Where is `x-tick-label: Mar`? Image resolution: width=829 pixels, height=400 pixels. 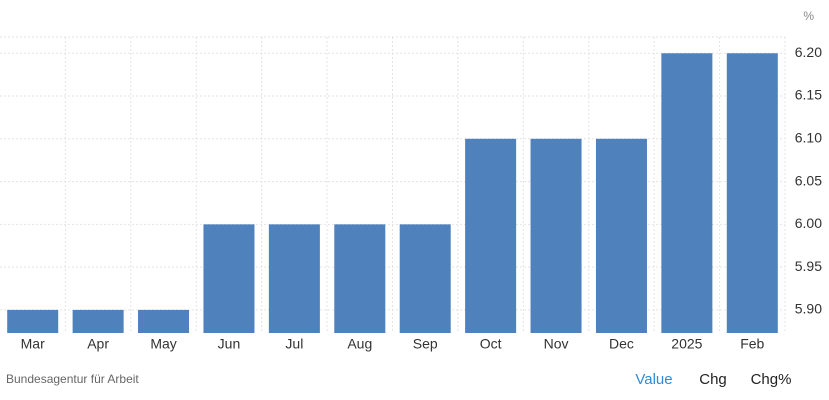
x-tick-label: Mar is located at coordinates (33, 344).